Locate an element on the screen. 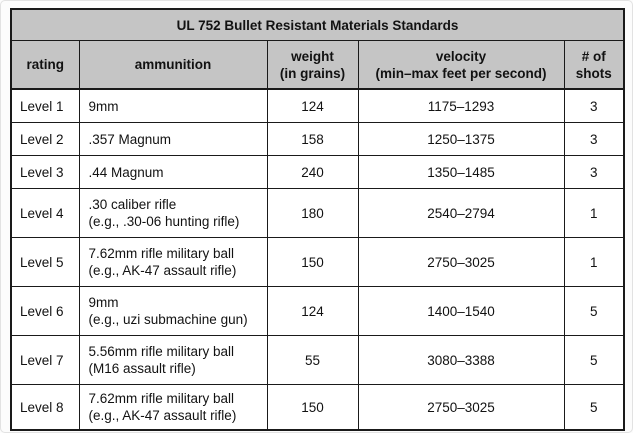 The height and width of the screenshot is (433, 633). velocity-cell: 1400–1540 is located at coordinates (461, 311).